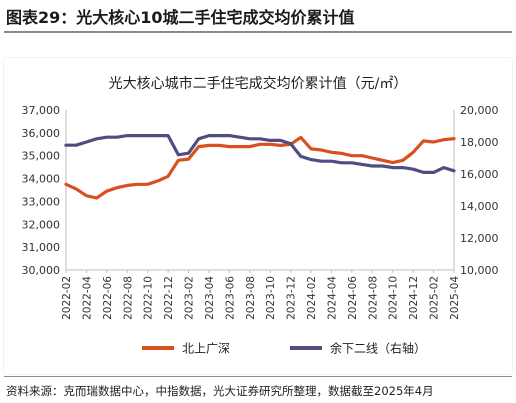  I want to click on x-tick-label: 2023-12, so click(292, 298).